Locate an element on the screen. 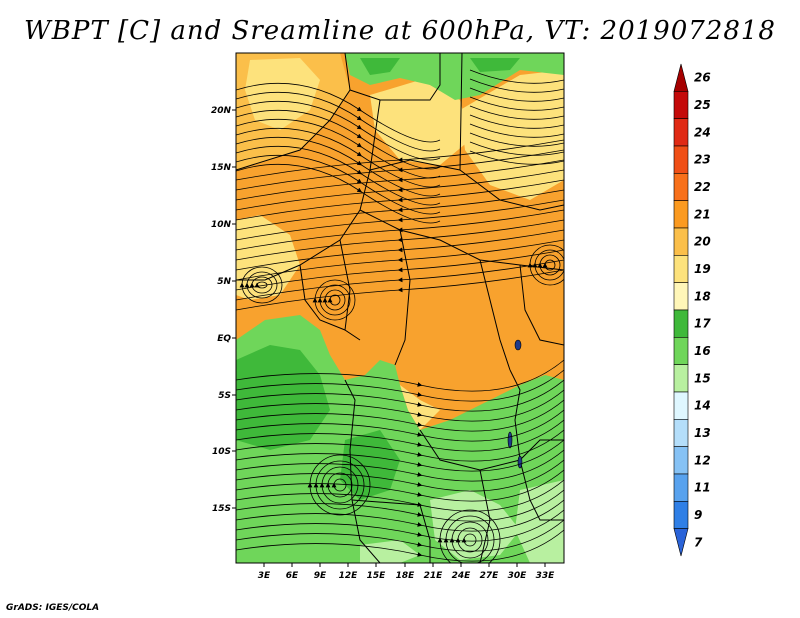 Image resolution: width=800 pixels, height=618 pixels. colorbar-label: 11 is located at coordinates (702, 488).